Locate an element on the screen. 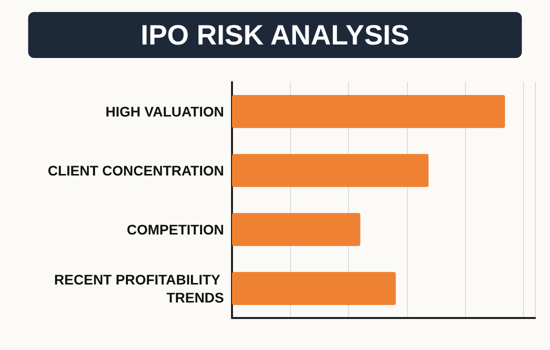 The height and width of the screenshot is (350, 550). y-tick-label: RECENT PROFITABILITY TRENDS is located at coordinates (139, 289).